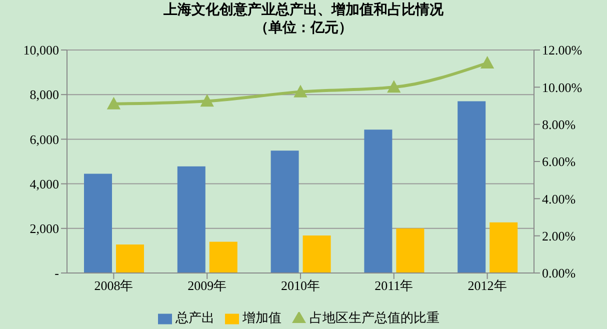  What do you see at coordinates (300, 286) in the screenshot?
I see `x-tick-label: 2010年` at bounding box center [300, 286].